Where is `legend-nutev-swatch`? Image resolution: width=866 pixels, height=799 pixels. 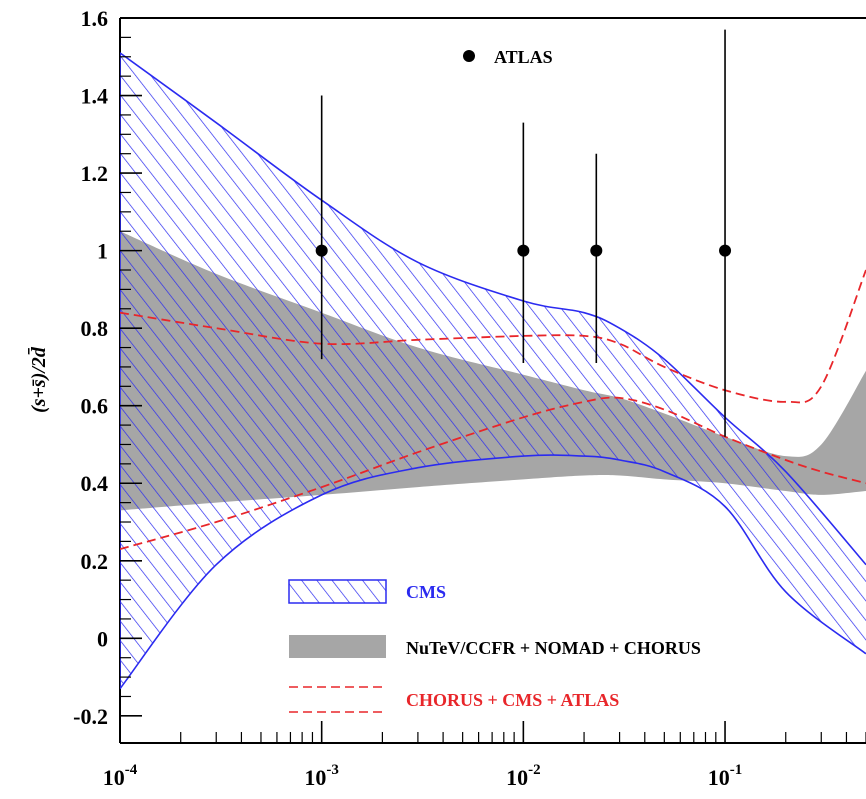
legend-nutev-swatch is located at coordinates (337, 646).